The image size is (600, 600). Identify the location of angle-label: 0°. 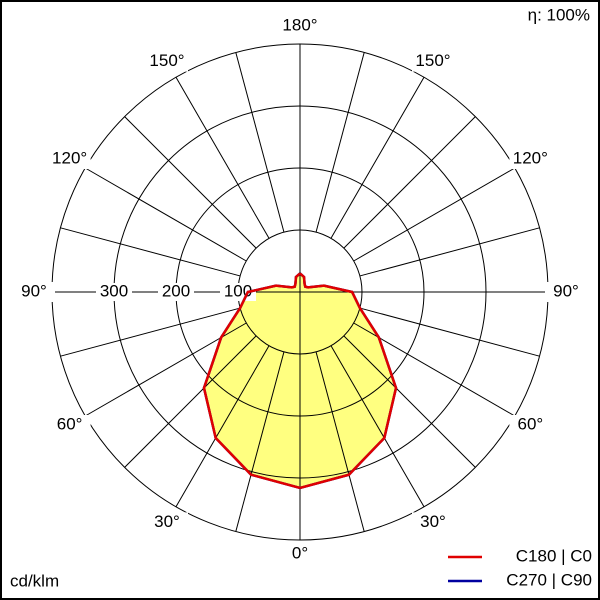
(300, 552).